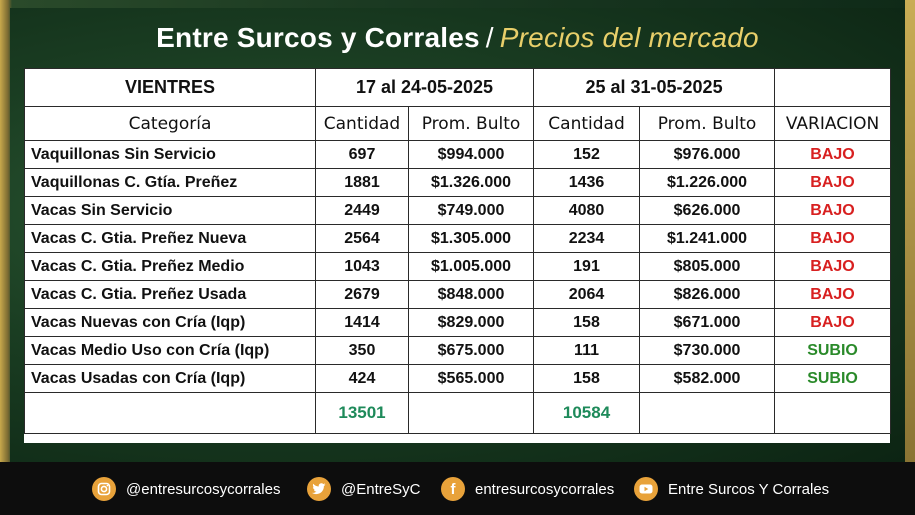  Describe the element at coordinates (170, 413) in the screenshot. I see `totals-label` at that location.